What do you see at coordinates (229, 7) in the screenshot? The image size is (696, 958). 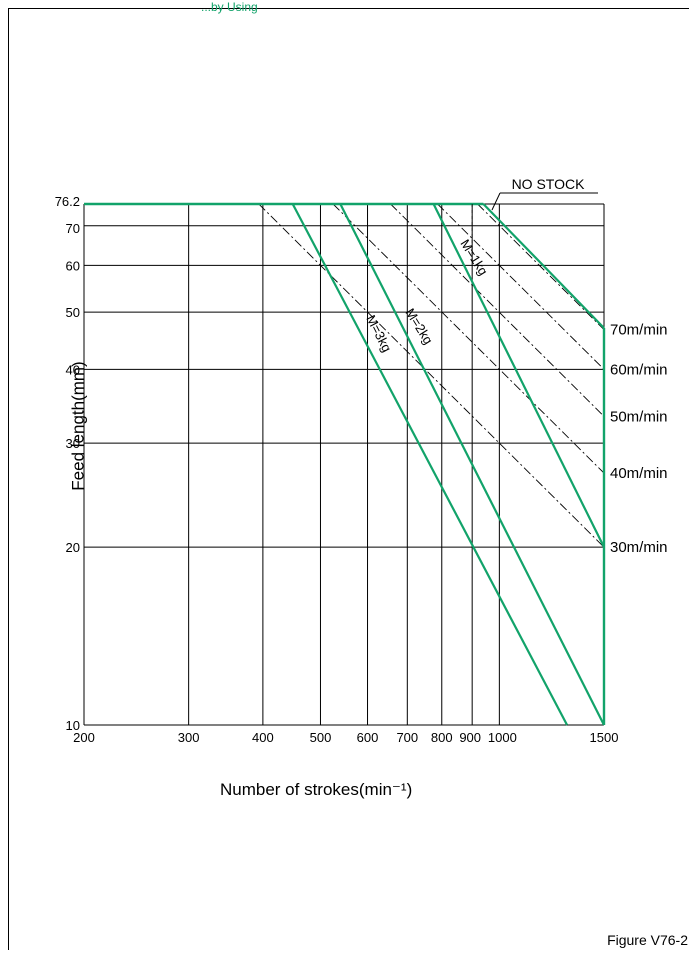 I see `header-snippet: ...by Using` at bounding box center [229, 7].